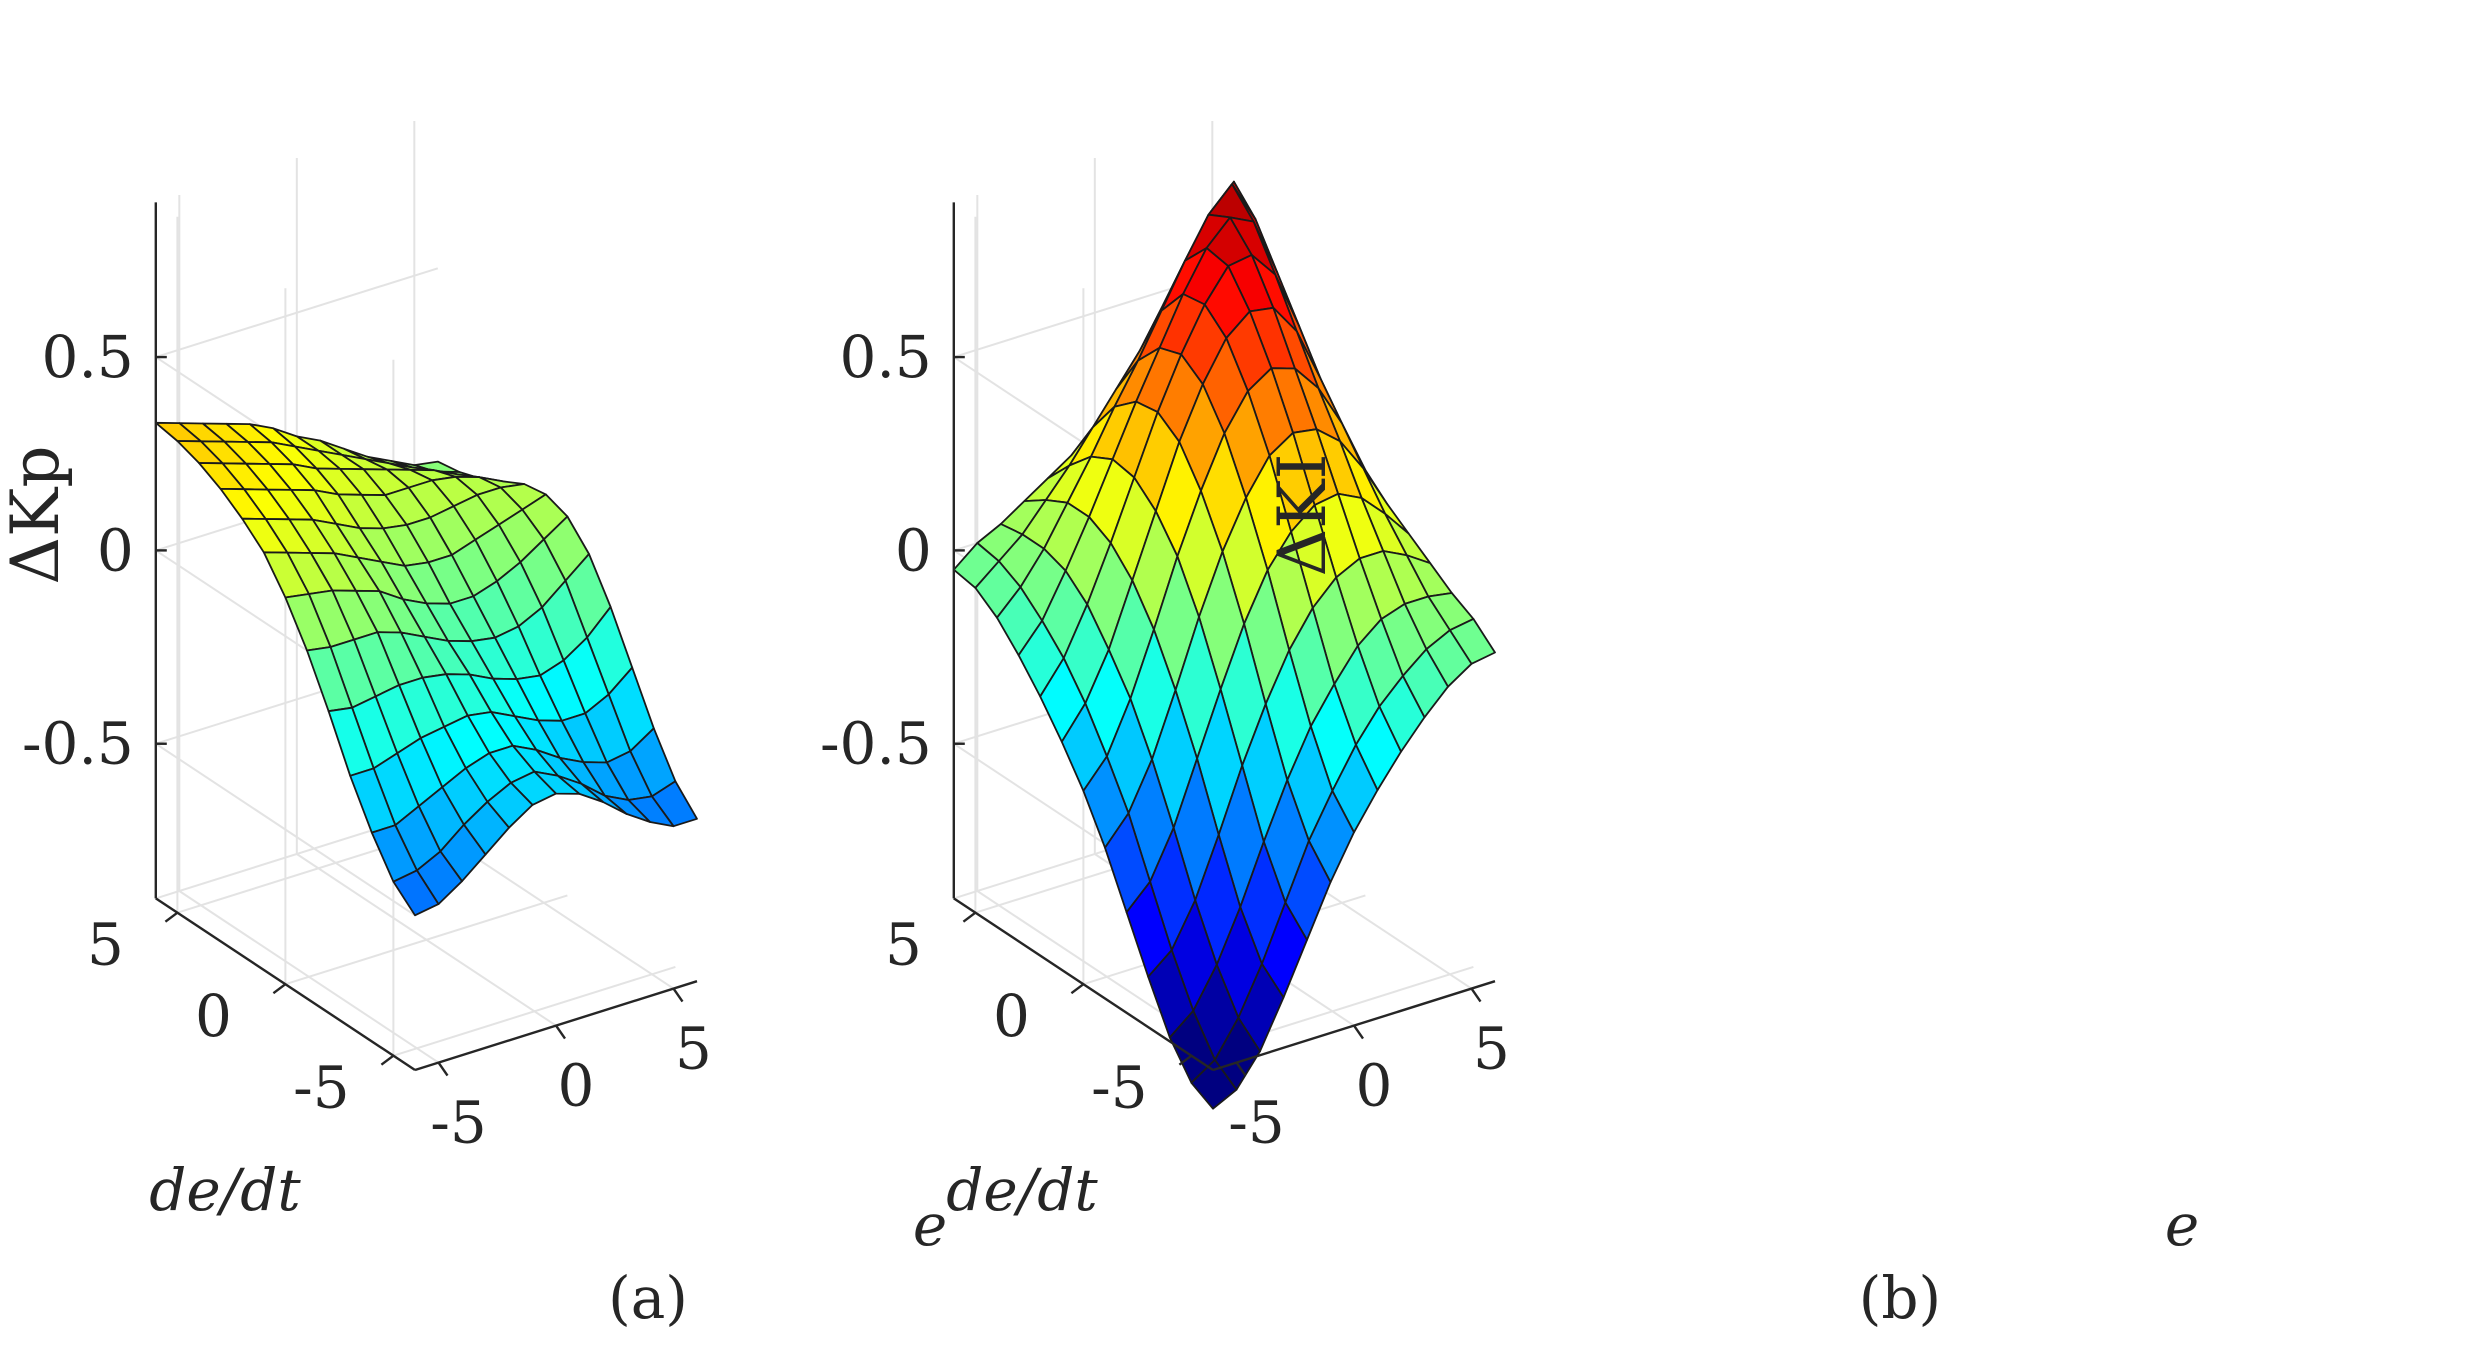  What do you see at coordinates (37, 514) in the screenshot?
I see `z-axis-label: ΔKp` at bounding box center [37, 514].